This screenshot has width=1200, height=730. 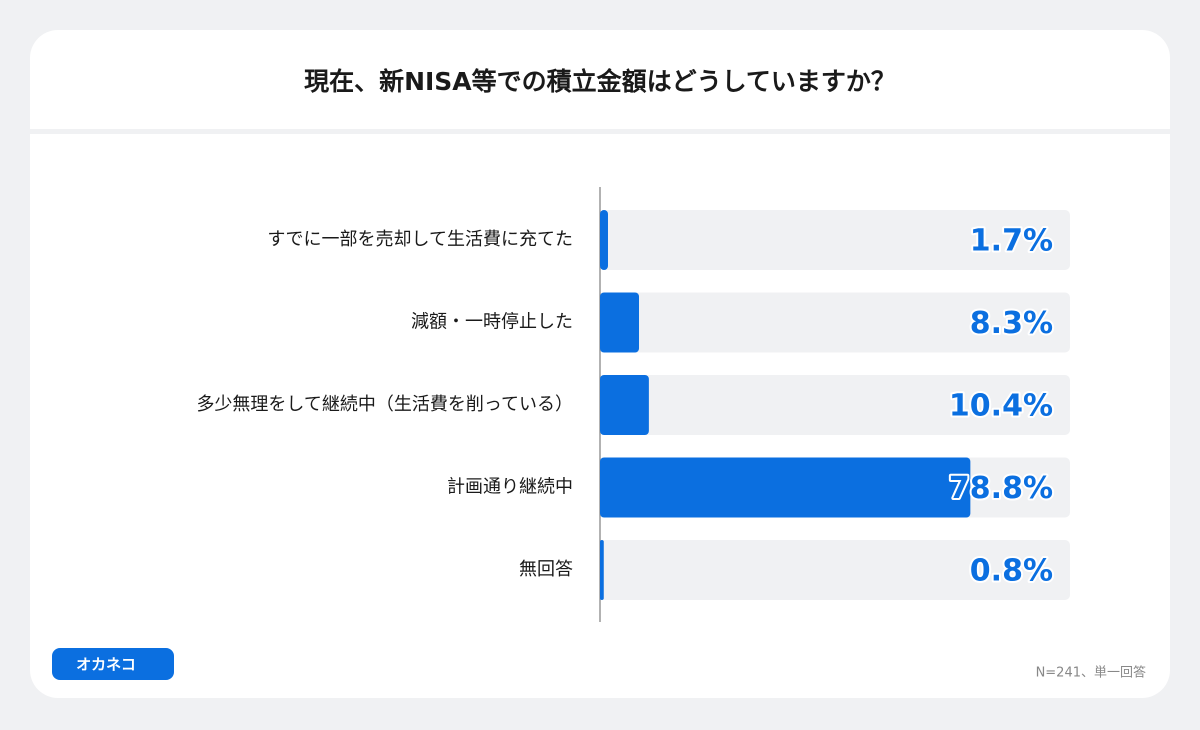 What do you see at coordinates (1011, 241) in the screenshot?
I see `value-label: 1.7%` at bounding box center [1011, 241].